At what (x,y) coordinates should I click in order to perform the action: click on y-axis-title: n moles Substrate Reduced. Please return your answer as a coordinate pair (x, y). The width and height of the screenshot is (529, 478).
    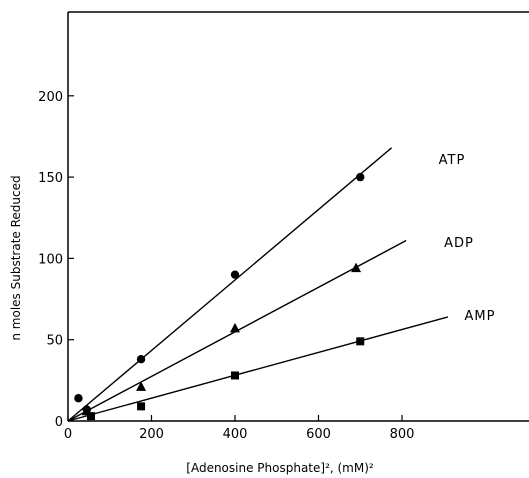
    Looking at the image, I should click on (16, 257).